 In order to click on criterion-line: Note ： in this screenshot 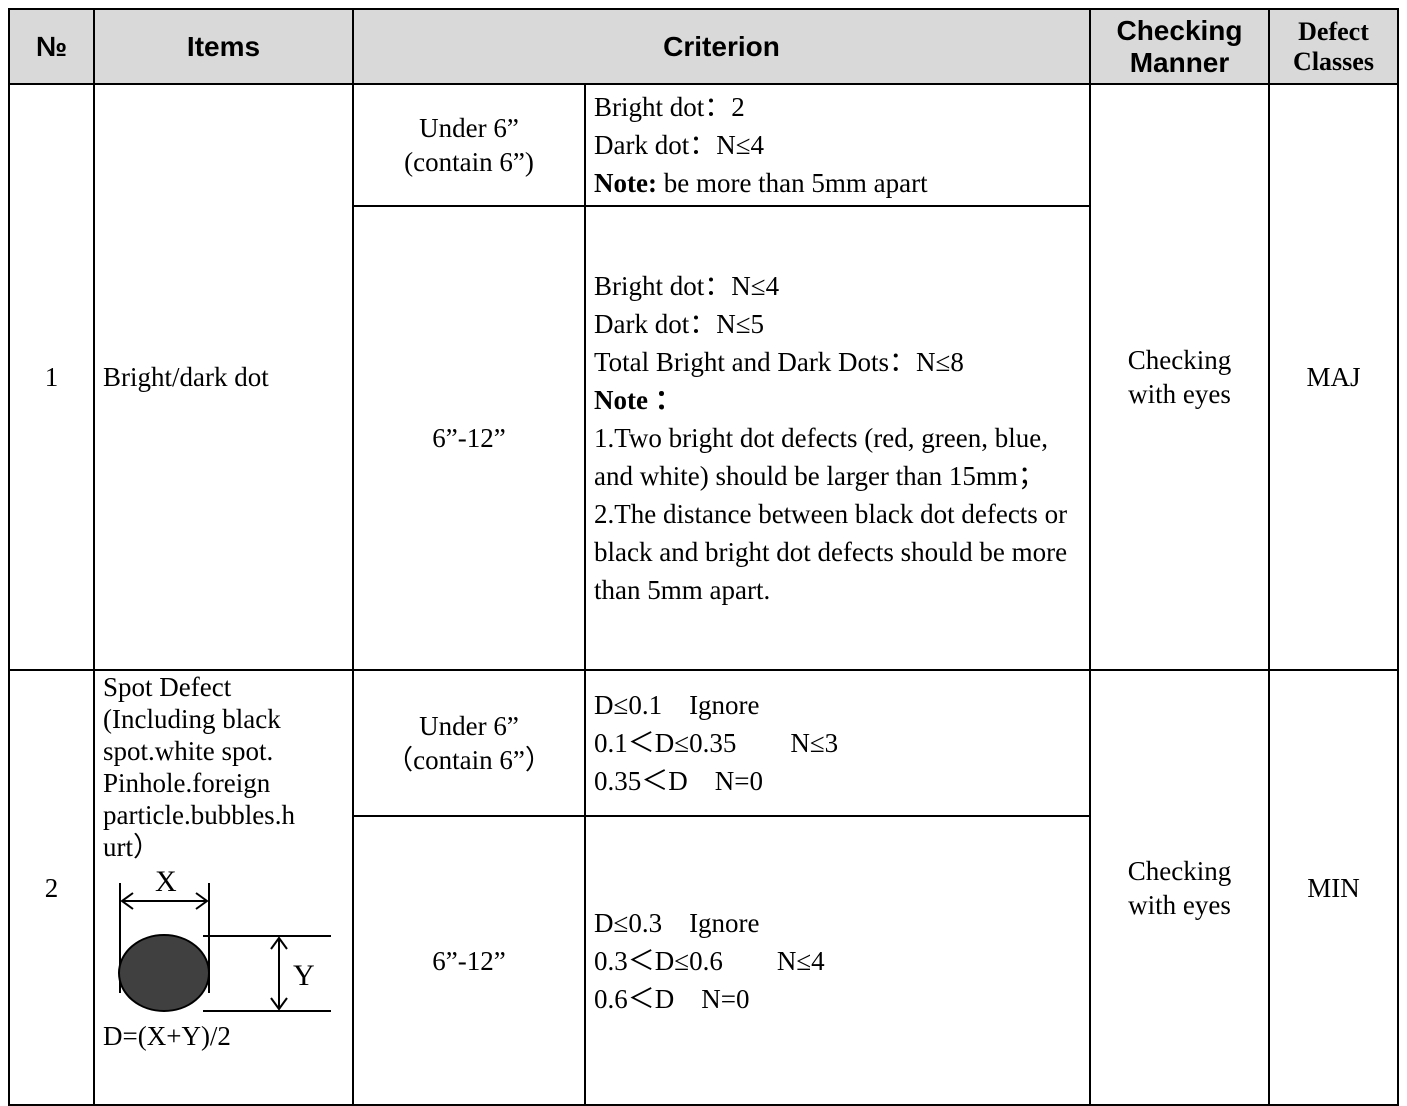, I will do `click(837, 400)`.